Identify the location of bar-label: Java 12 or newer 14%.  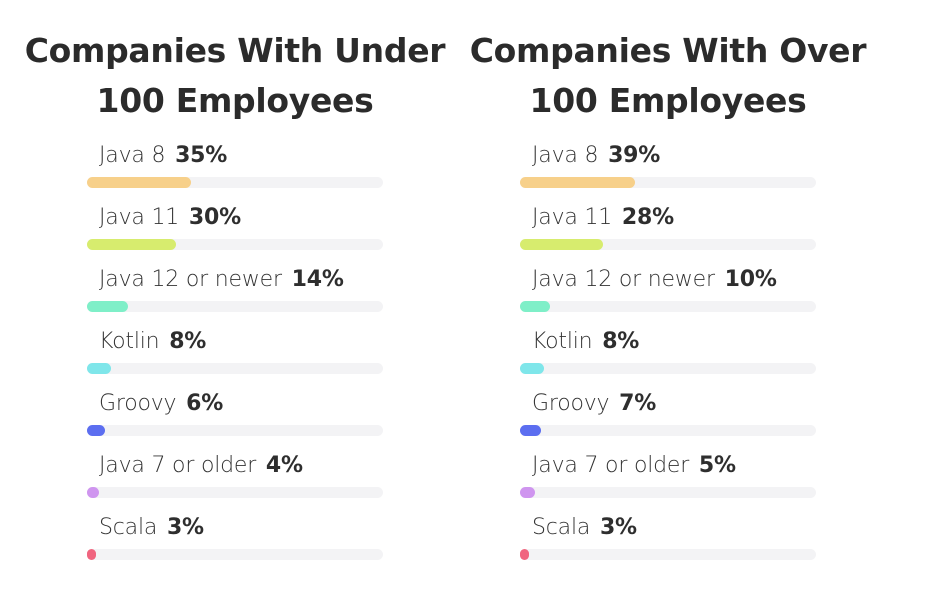
(221, 279).